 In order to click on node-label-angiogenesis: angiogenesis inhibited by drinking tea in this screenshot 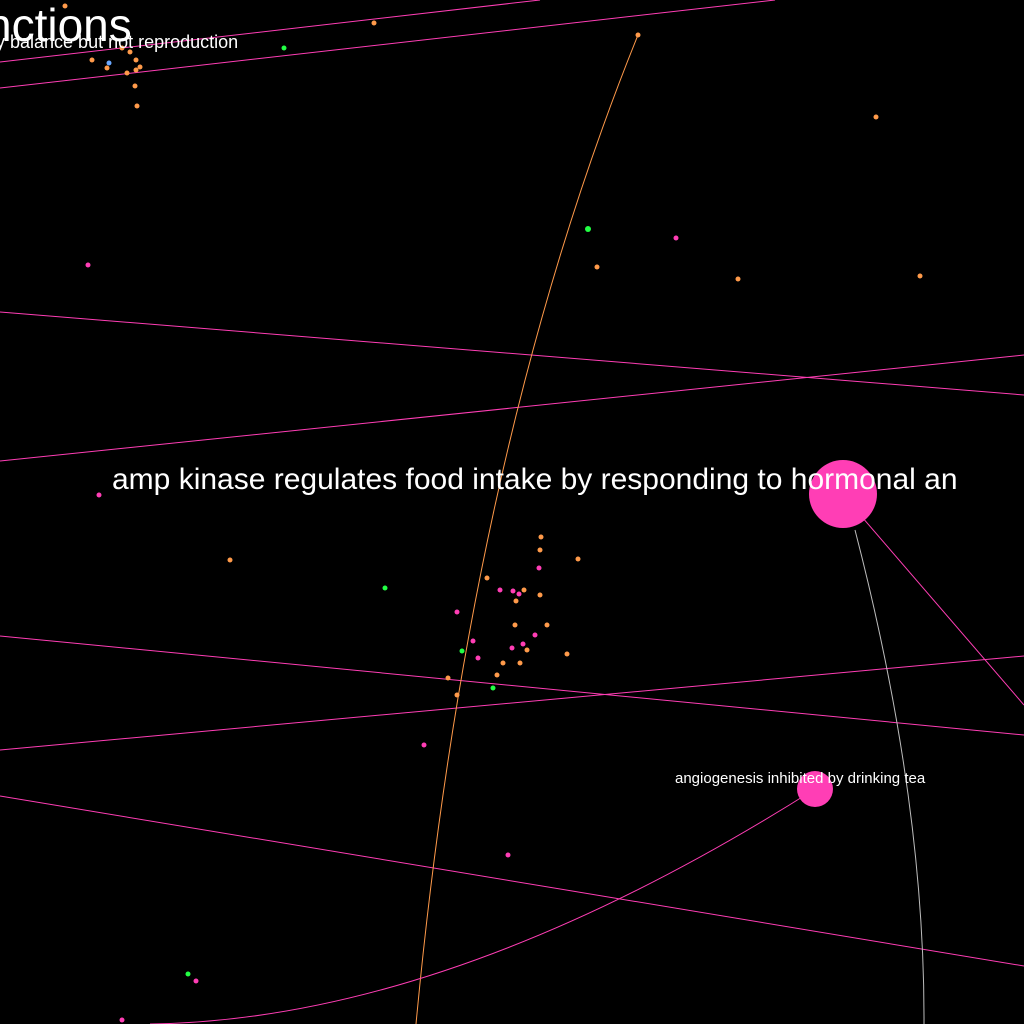, I will do `click(800, 778)`.